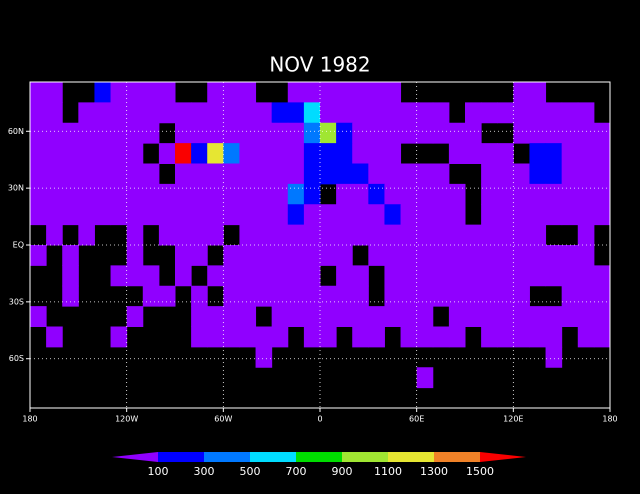 This screenshot has width=640, height=494. What do you see at coordinates (204, 471) in the screenshot?
I see `colorbar-label: 300` at bounding box center [204, 471].